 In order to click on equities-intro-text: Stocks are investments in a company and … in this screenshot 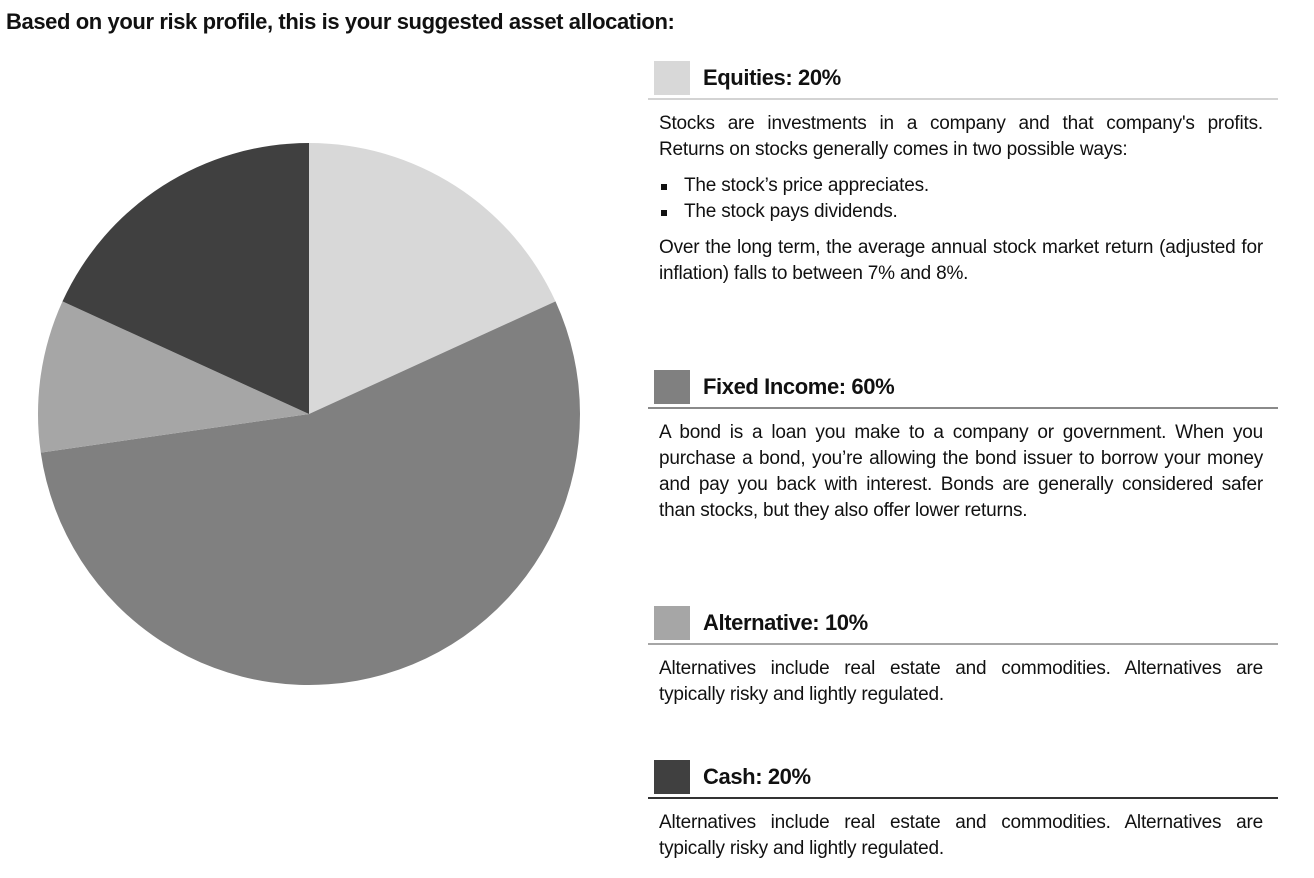, I will do `click(961, 136)`.